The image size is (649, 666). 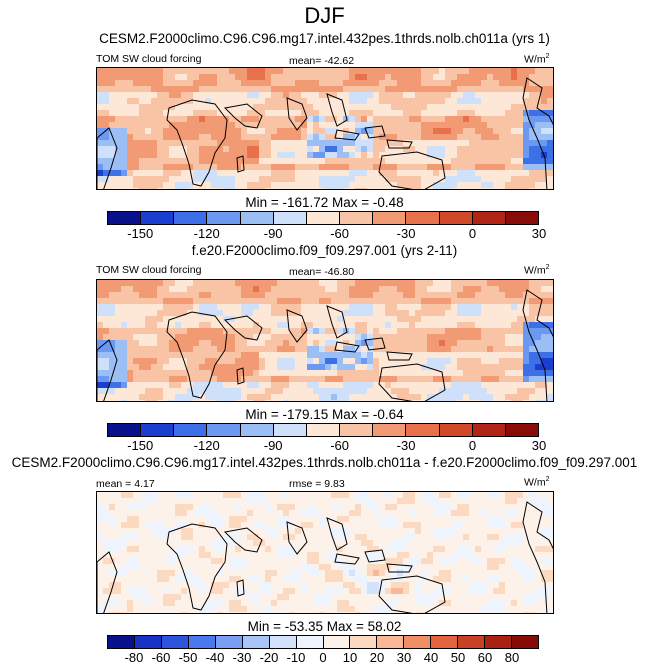 What do you see at coordinates (206, 233) in the screenshot?
I see `colorbar-tick-label: -120` at bounding box center [206, 233].